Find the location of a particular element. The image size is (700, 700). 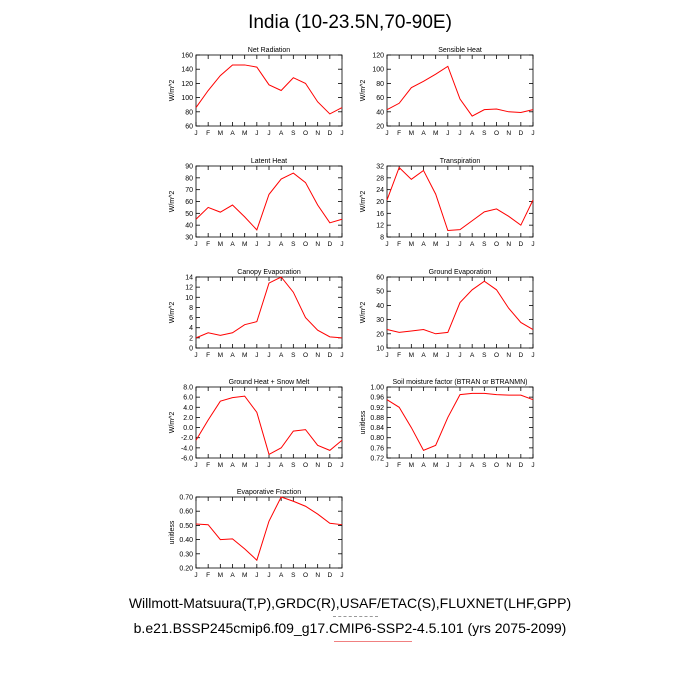

panel-title: Sensible Heat is located at coordinates (460, 50).